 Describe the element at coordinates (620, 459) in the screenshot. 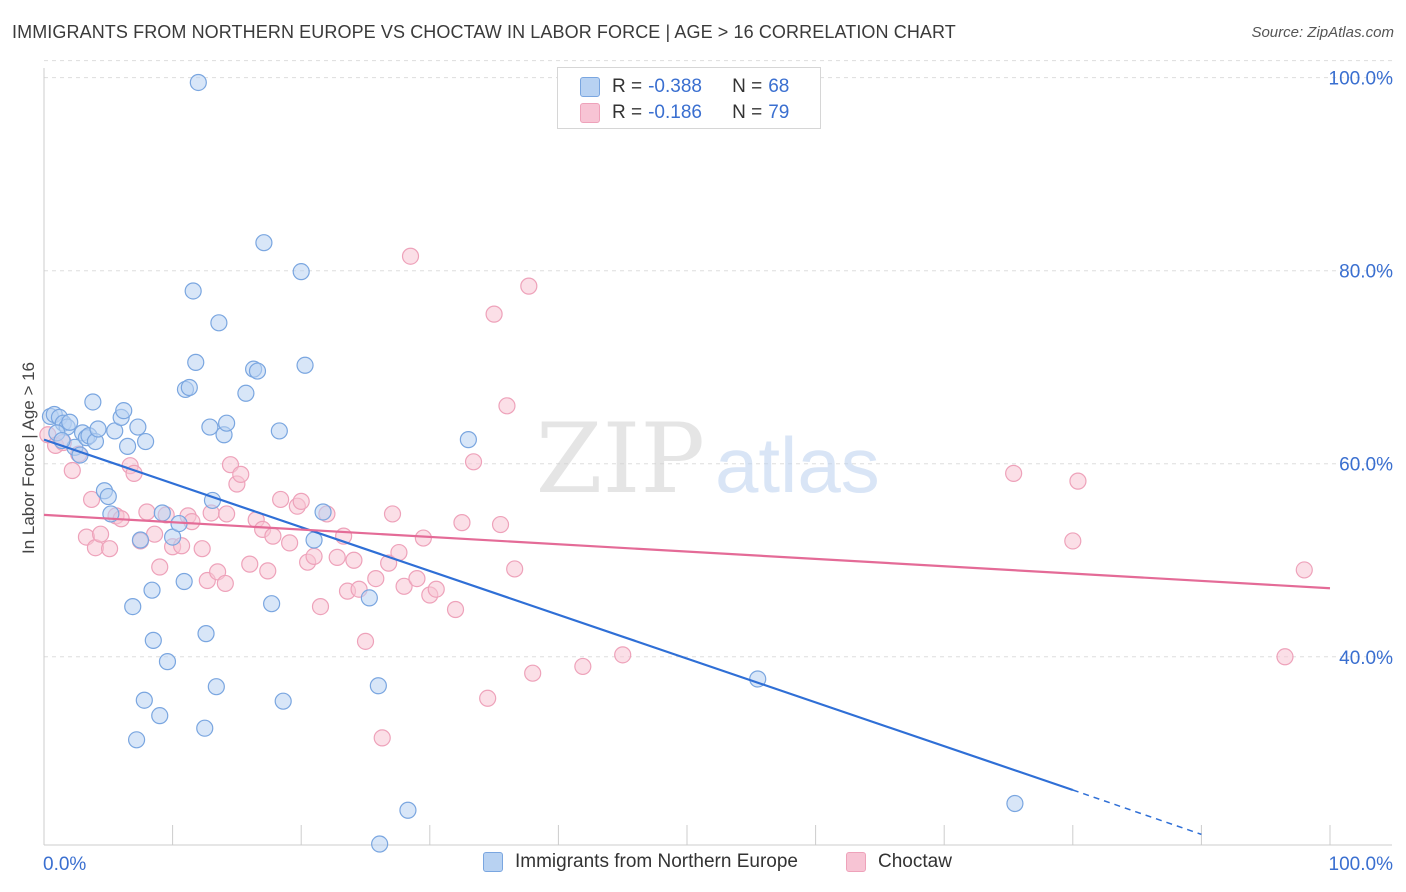

I see `watermark-zip: ZIP` at that location.